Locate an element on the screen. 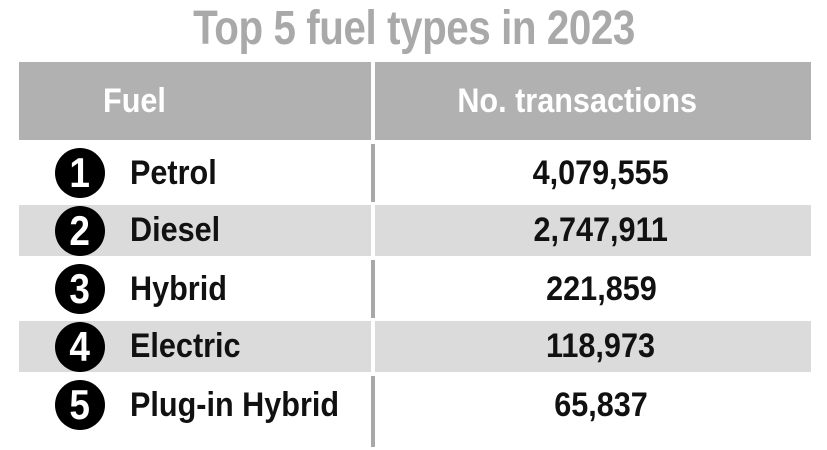 This screenshot has width=827, height=450. header-cell-transactions: No. transactions is located at coordinates (593, 101).